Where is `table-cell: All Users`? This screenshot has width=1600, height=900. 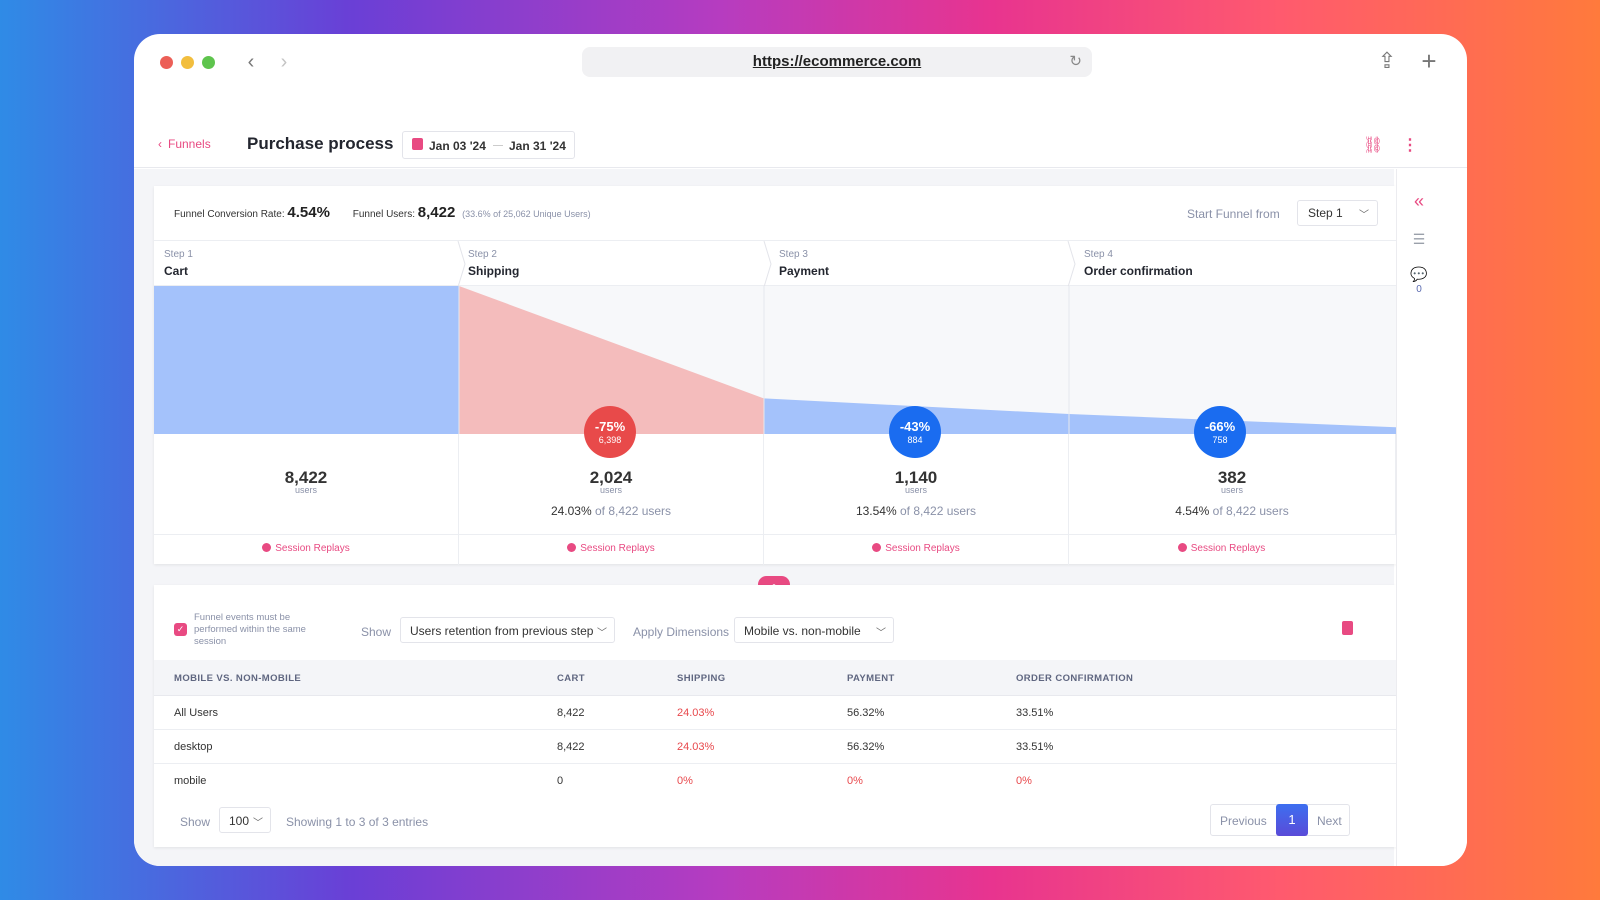 table-cell: All Users is located at coordinates (196, 713).